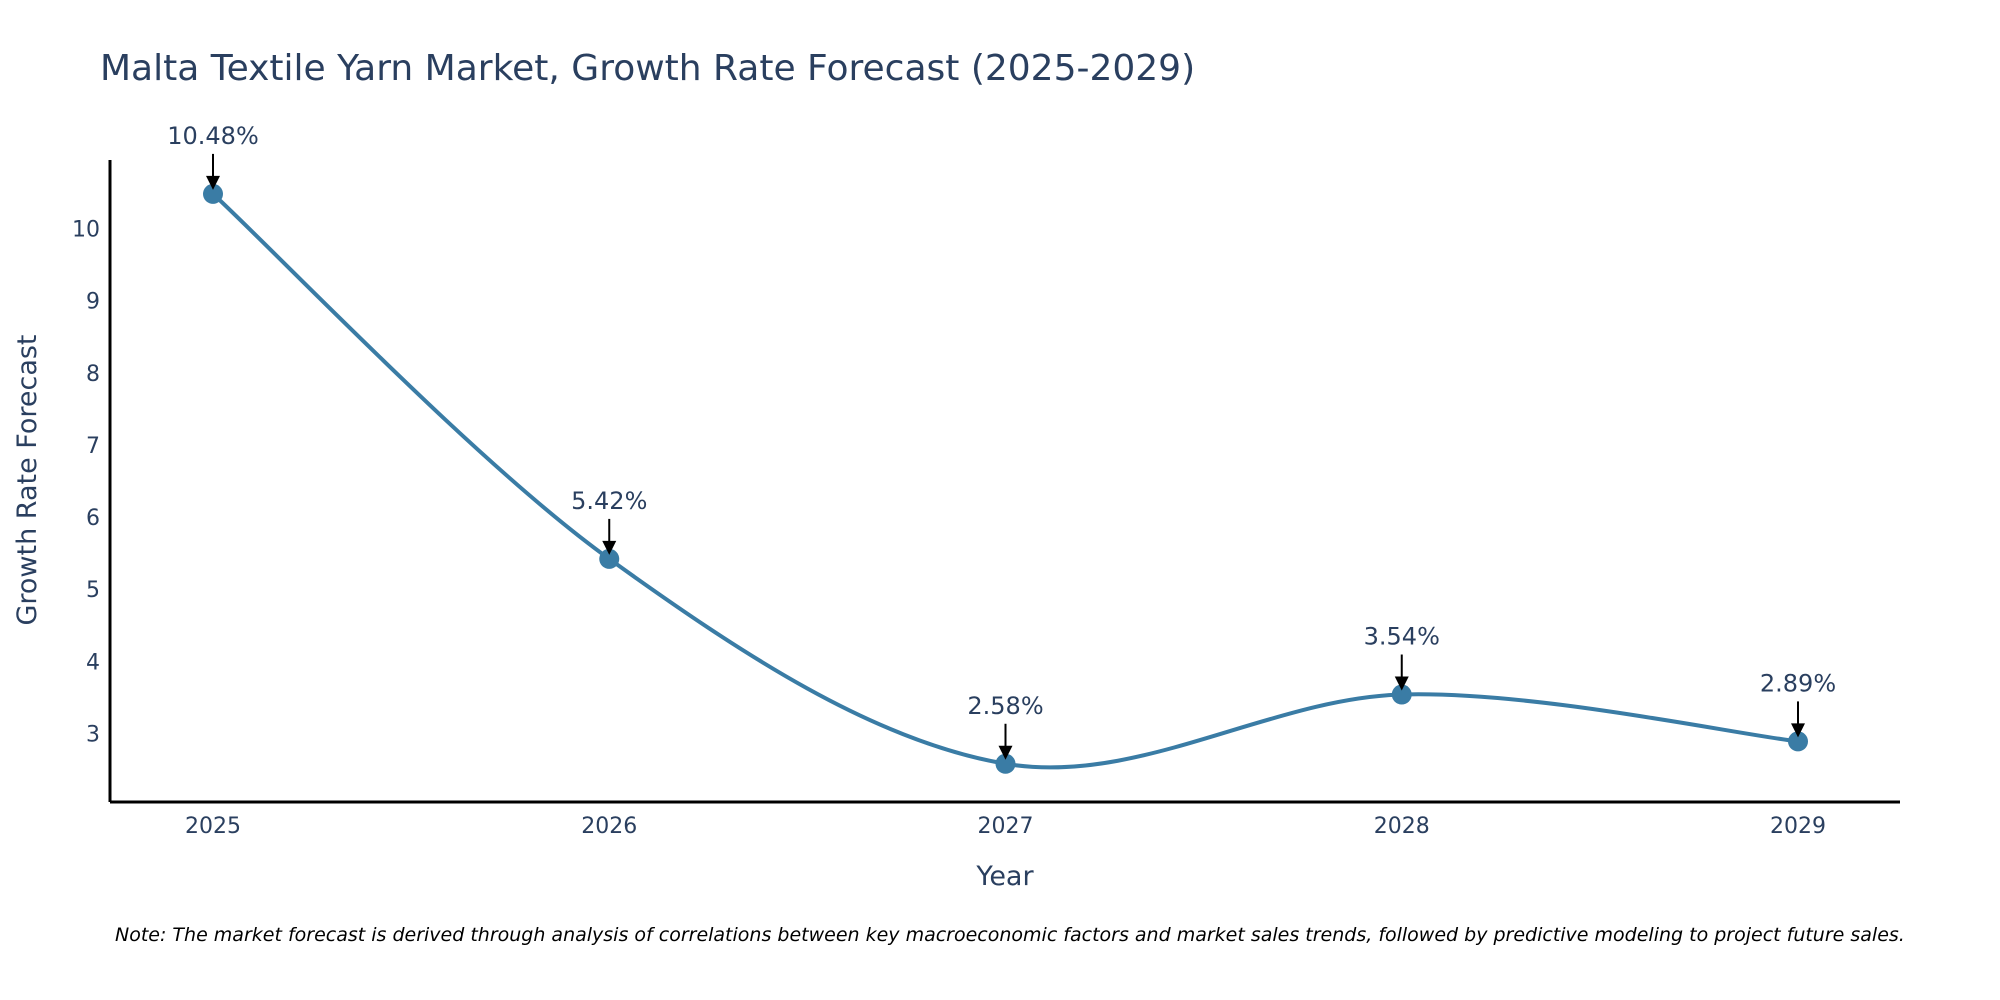 The width and height of the screenshot is (2000, 1000). Describe the element at coordinates (609, 826) in the screenshot. I see `x-tick-label: 2026` at that location.